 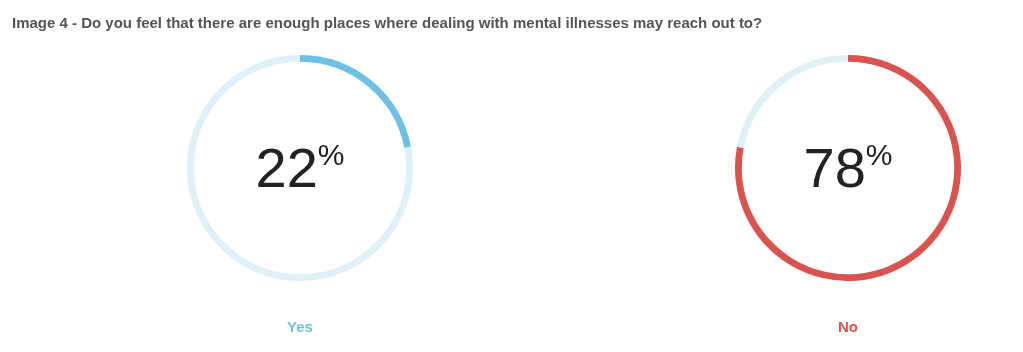 I want to click on text: No, so click(x=848, y=326).